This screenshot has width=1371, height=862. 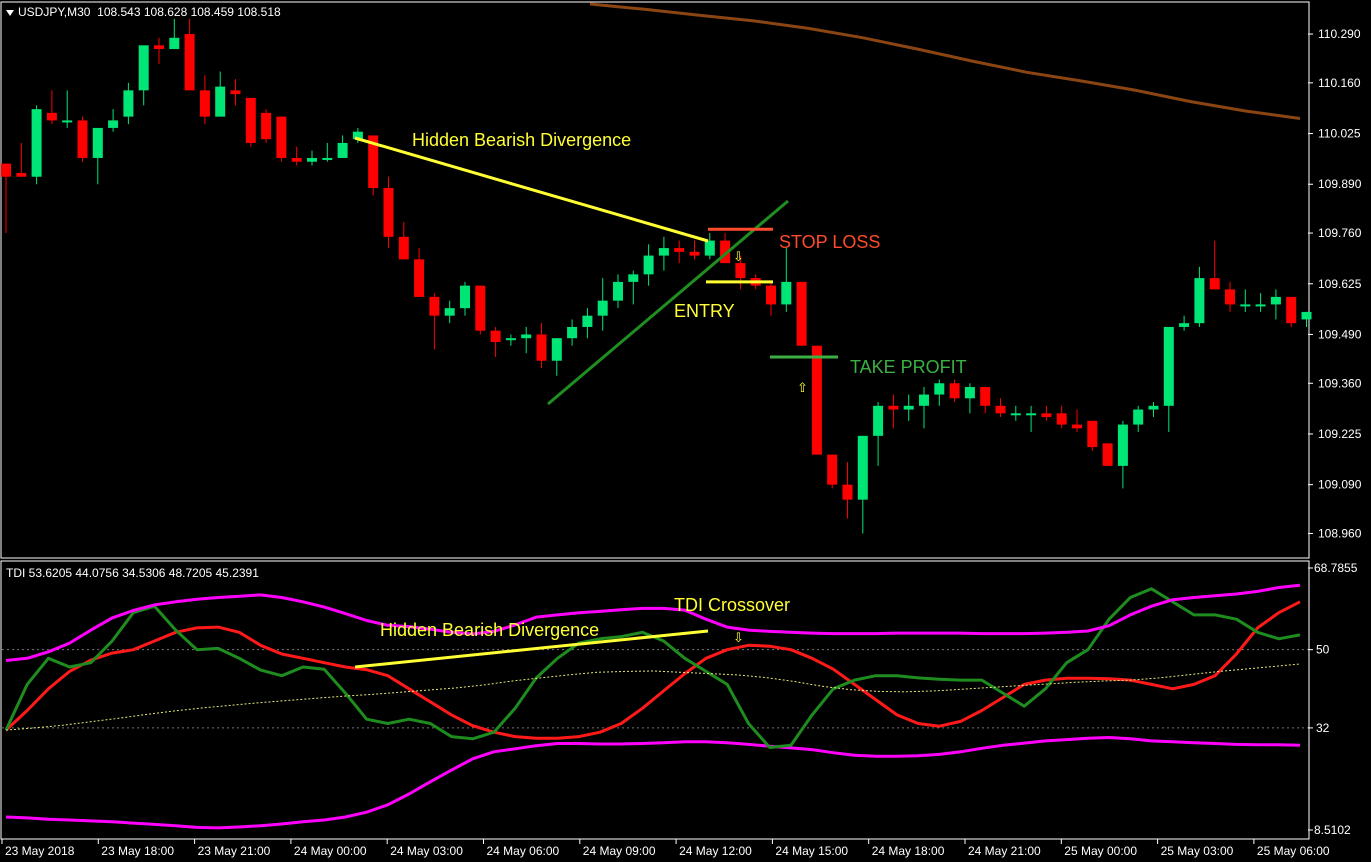 What do you see at coordinates (715, 851) in the screenshot?
I see `time-tick-label: 24 May 12:00` at bounding box center [715, 851].